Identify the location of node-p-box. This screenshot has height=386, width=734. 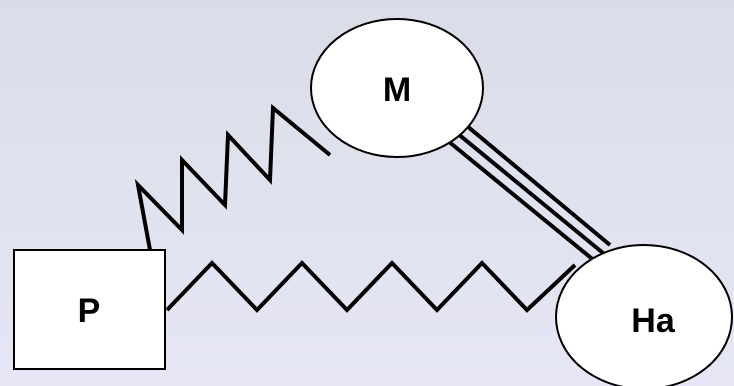
(89, 309).